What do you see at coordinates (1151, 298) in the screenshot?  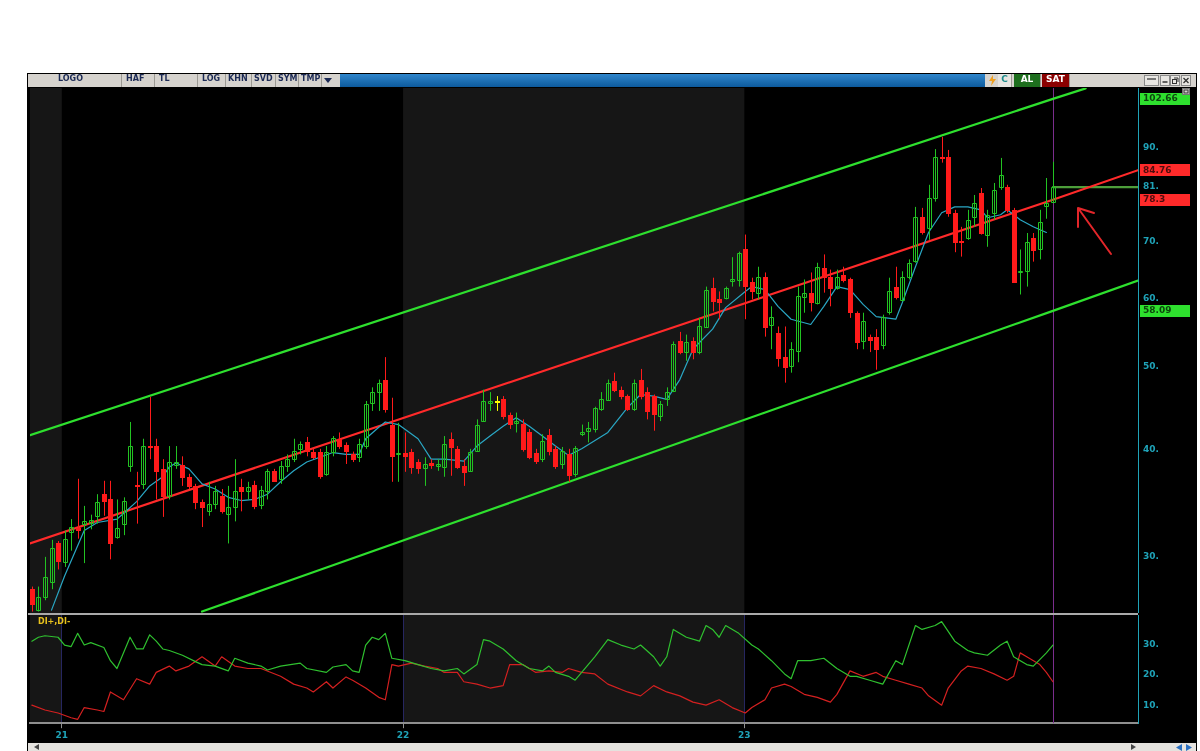 I see `y-tick-label: 60.` at bounding box center [1151, 298].